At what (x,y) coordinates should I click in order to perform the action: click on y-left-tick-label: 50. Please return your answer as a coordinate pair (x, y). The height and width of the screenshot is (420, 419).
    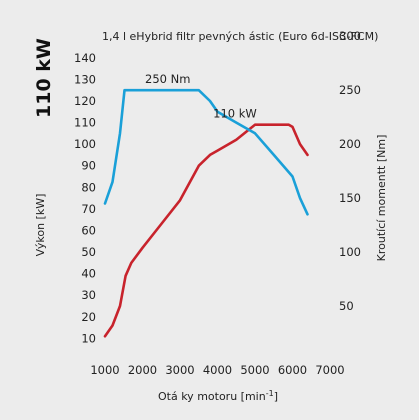
    Looking at the image, I should click on (88, 252).